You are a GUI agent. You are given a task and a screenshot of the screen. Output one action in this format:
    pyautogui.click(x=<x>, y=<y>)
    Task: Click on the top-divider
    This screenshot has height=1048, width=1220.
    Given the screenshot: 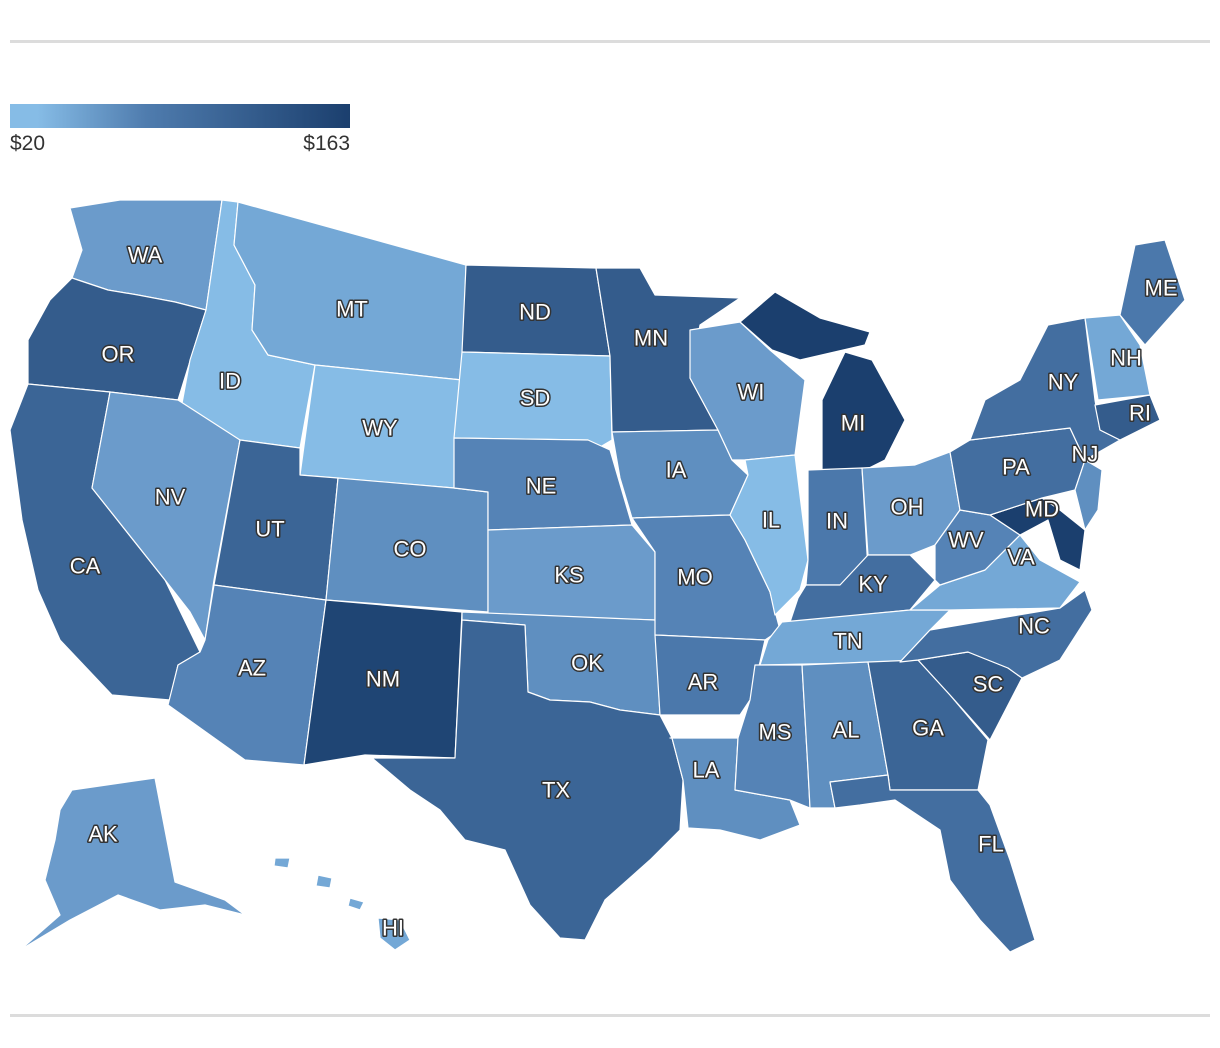 What is the action you would take?
    pyautogui.click(x=610, y=41)
    